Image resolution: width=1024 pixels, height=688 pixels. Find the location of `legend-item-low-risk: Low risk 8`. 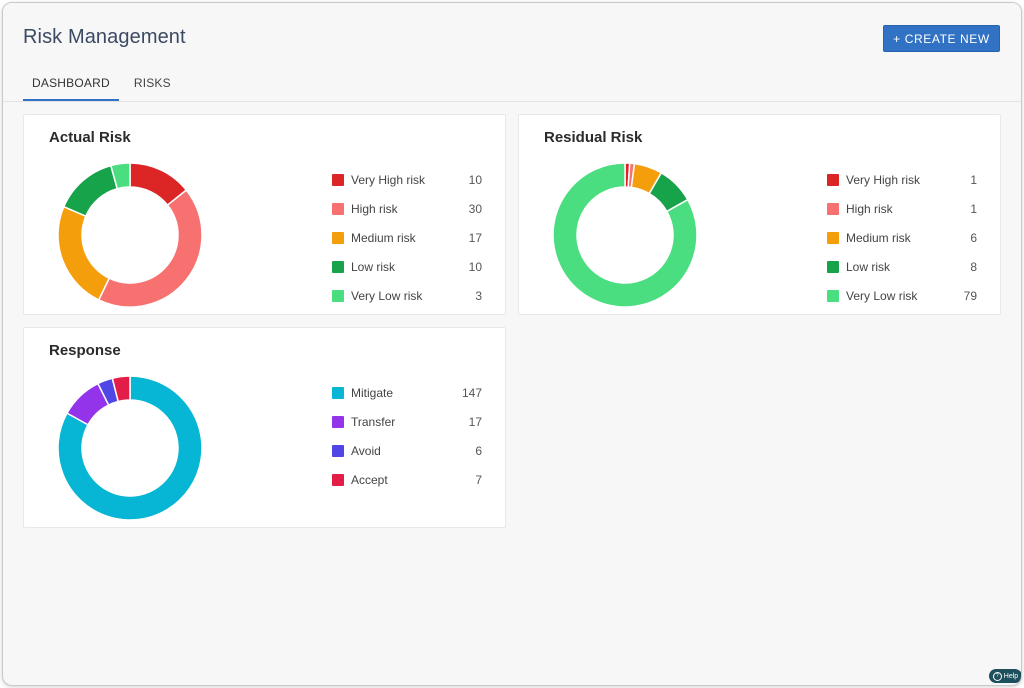

legend-item-low-risk: Low risk 8 is located at coordinates (902, 266).